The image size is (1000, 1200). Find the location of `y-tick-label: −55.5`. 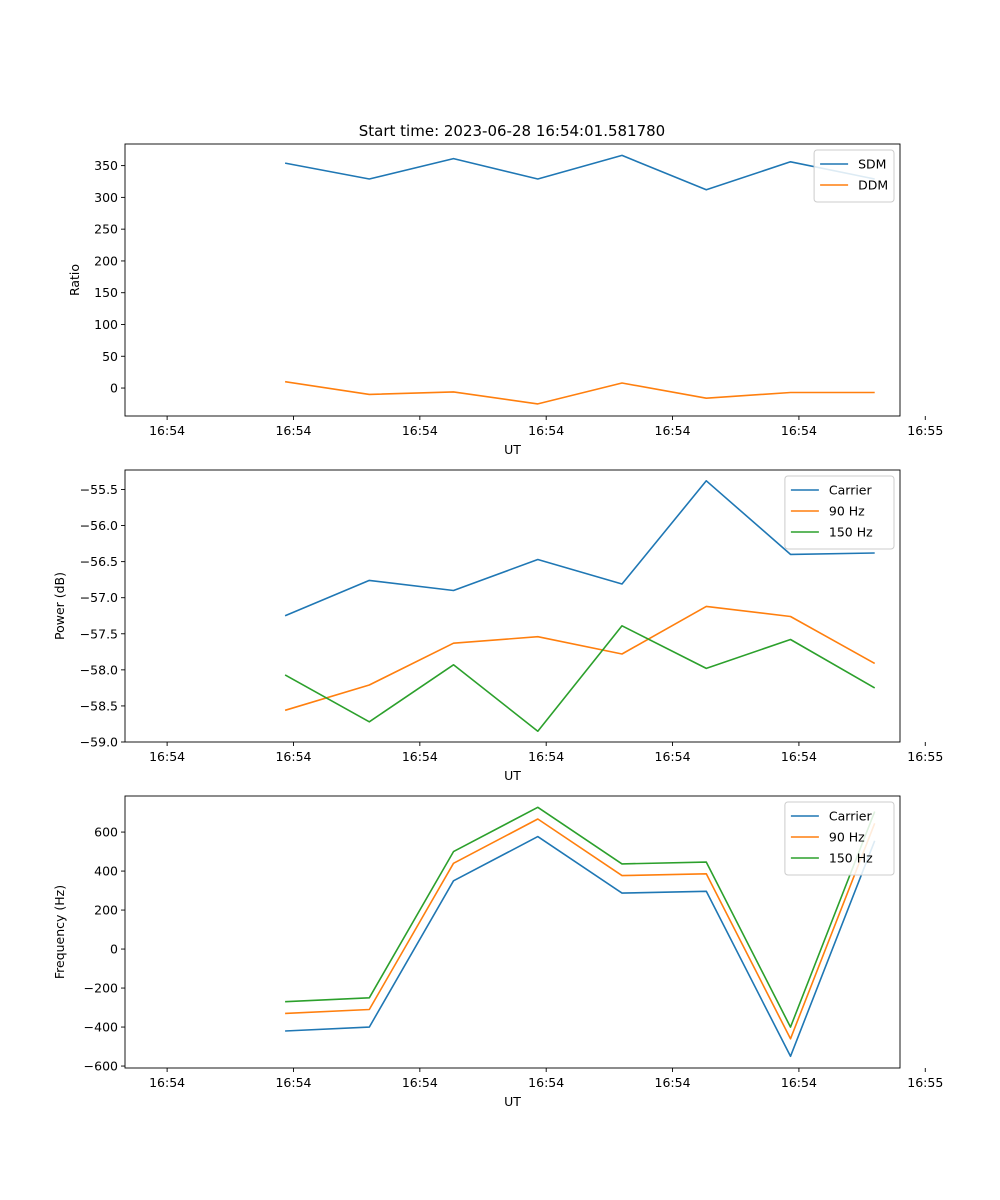

y-tick-label: −55.5 is located at coordinates (99, 489).